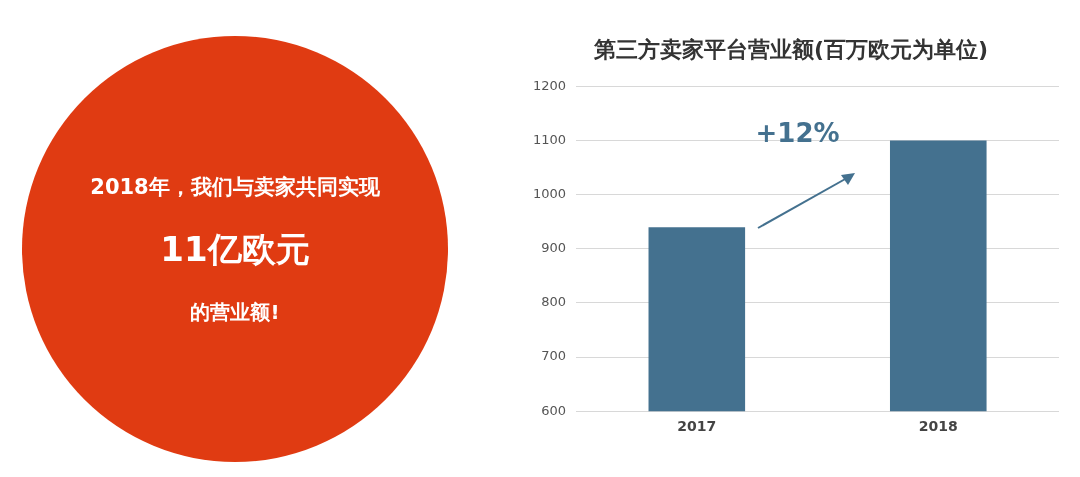 The width and height of the screenshot is (1080, 477). I want to click on chart-title: 第三方卖家平台营业额(百万欧元为单位), so click(790, 49).